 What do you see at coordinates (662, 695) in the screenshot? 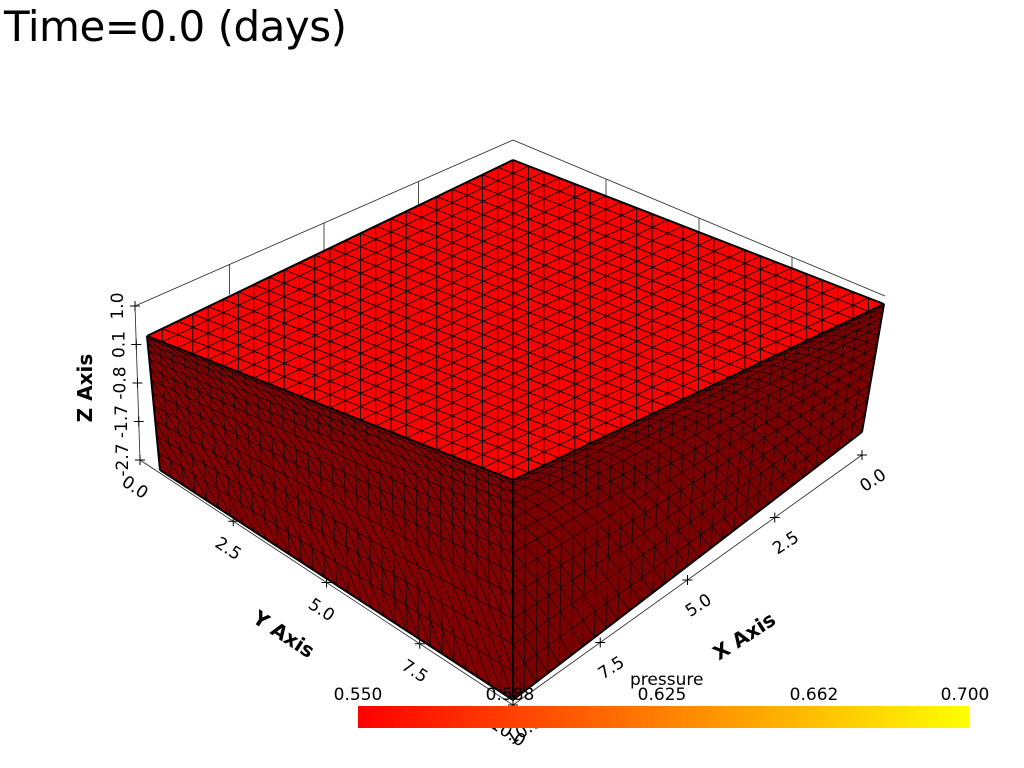
I see `scalar-bar-tick-2: 0.625` at bounding box center [662, 695].